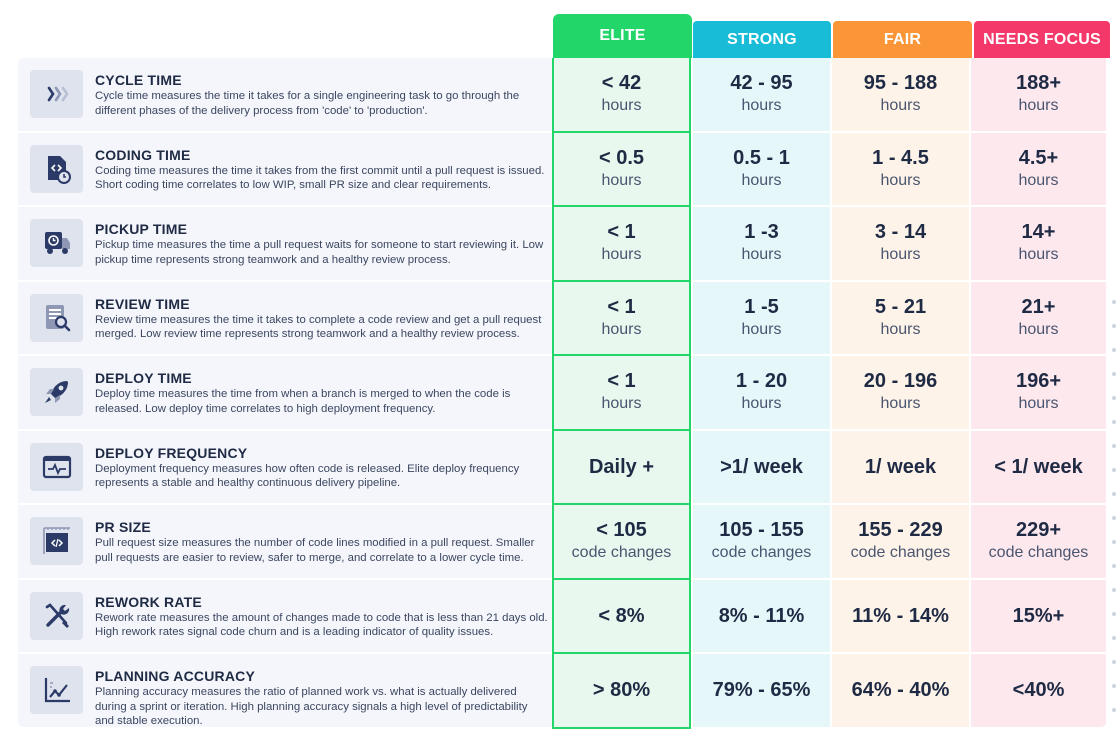 The image size is (1118, 734). I want to click on value-main: 79% - 65%, so click(761, 690).